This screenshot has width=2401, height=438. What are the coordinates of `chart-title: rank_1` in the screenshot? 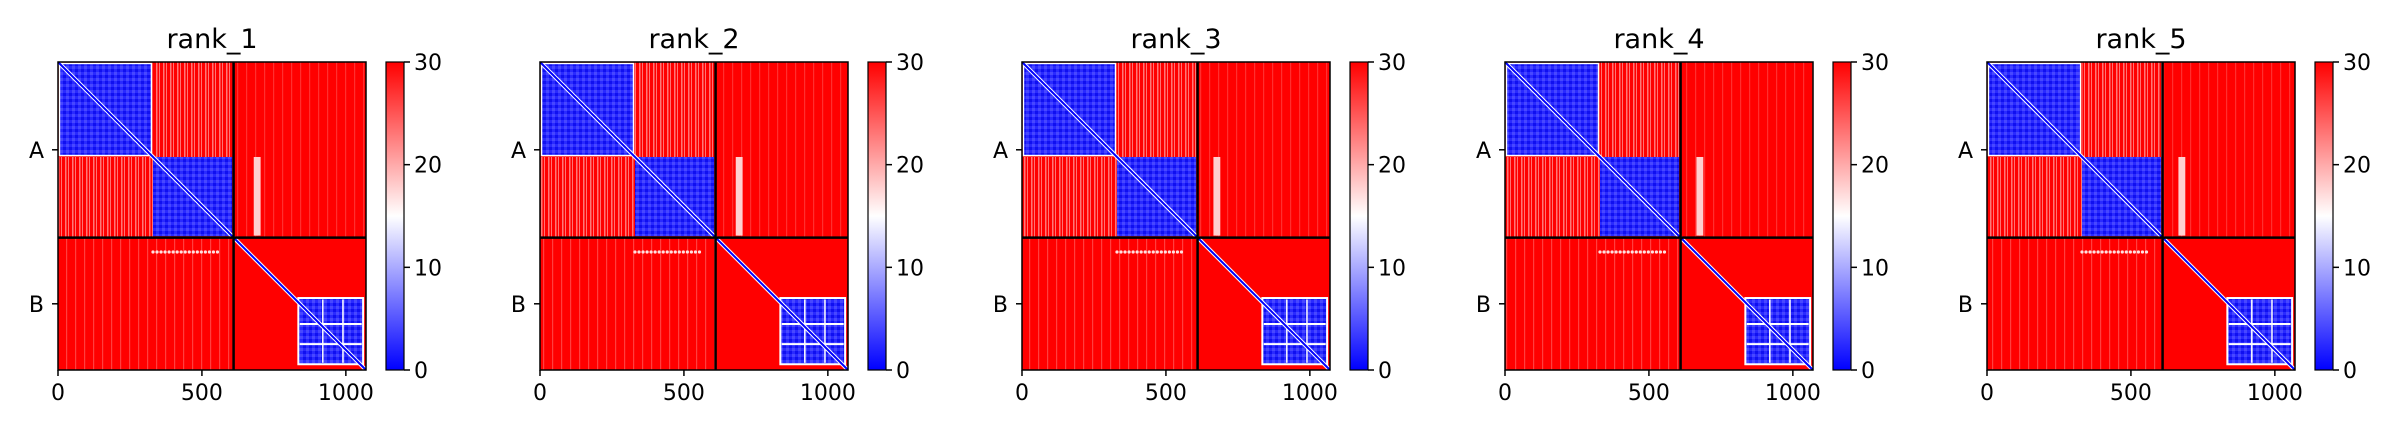 It's located at (211, 39).